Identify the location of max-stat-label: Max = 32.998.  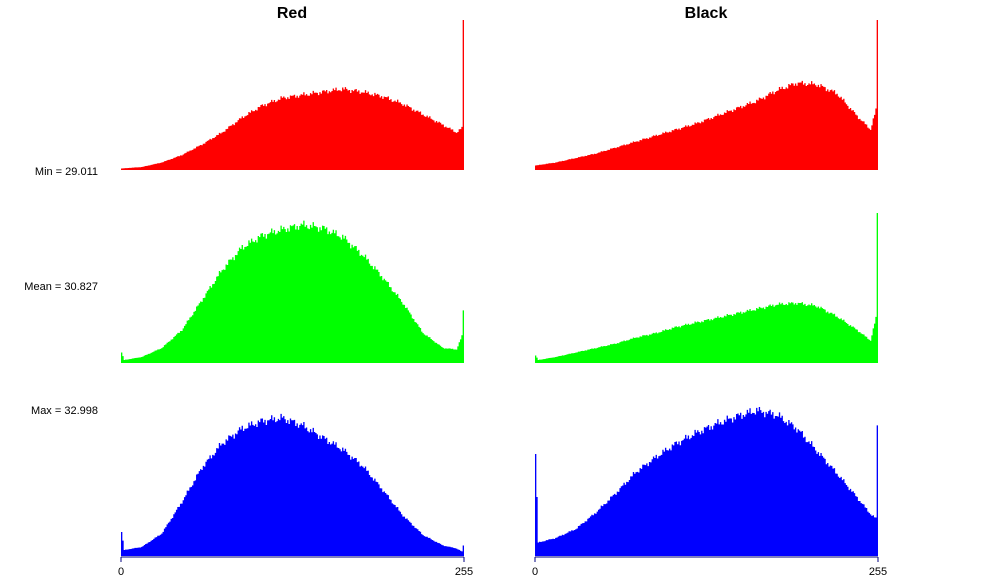
(64, 411).